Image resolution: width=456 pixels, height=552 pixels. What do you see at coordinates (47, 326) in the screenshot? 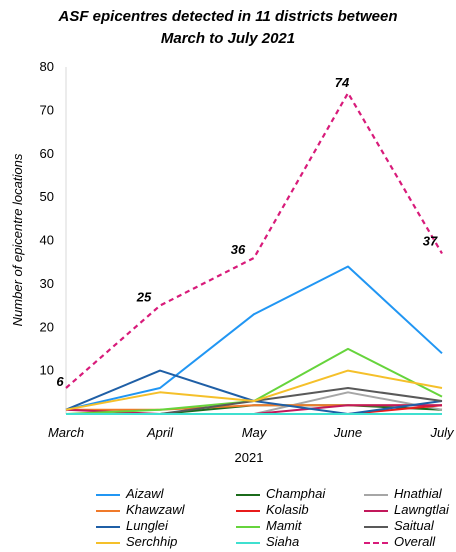
I see `y-tick-label: 20` at bounding box center [47, 326].